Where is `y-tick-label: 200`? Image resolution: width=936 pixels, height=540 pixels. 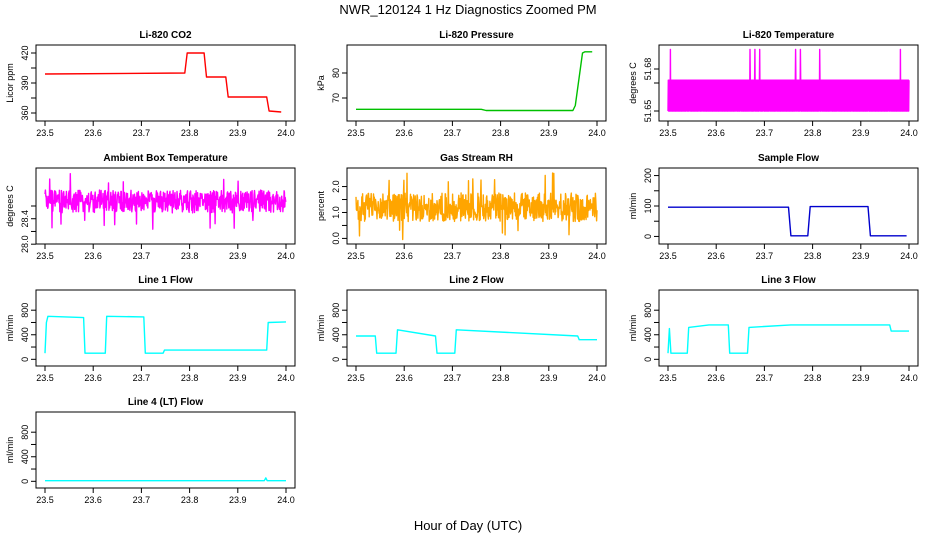 y-tick-label: 200 is located at coordinates (648, 175).